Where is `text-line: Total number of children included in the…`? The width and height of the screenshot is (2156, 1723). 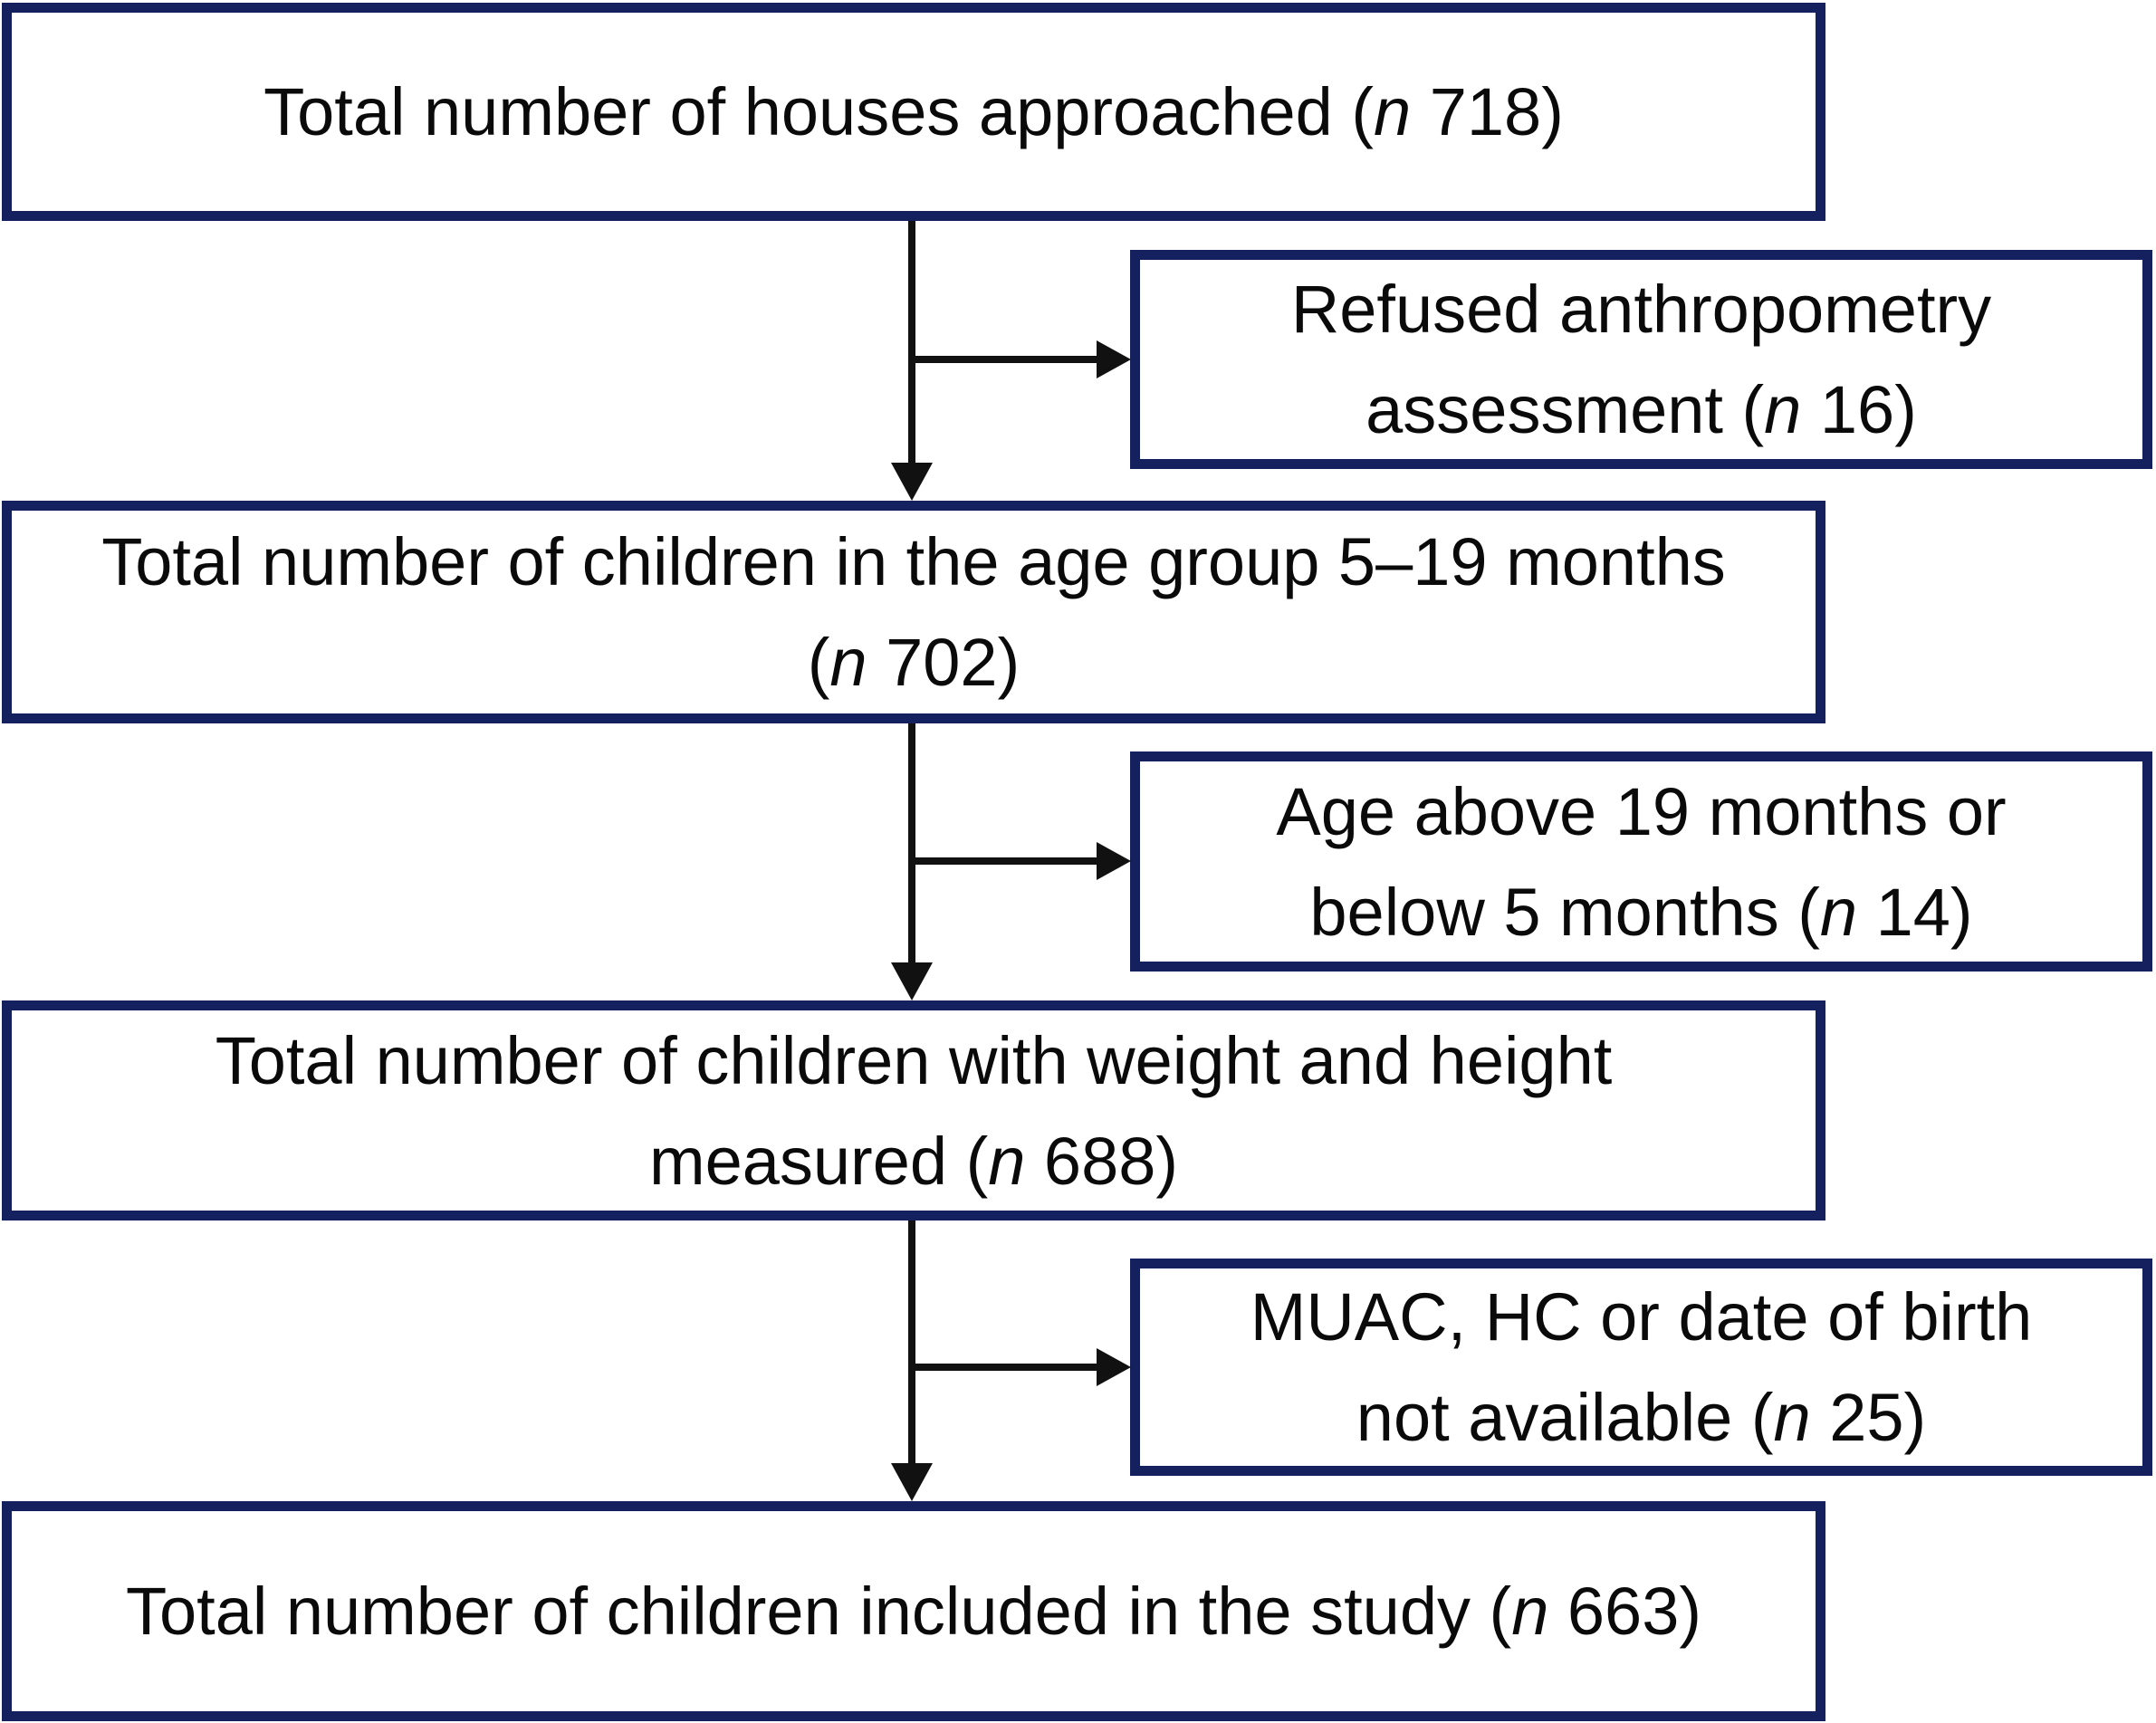
text-line: Total number of children included in the… is located at coordinates (913, 1611).